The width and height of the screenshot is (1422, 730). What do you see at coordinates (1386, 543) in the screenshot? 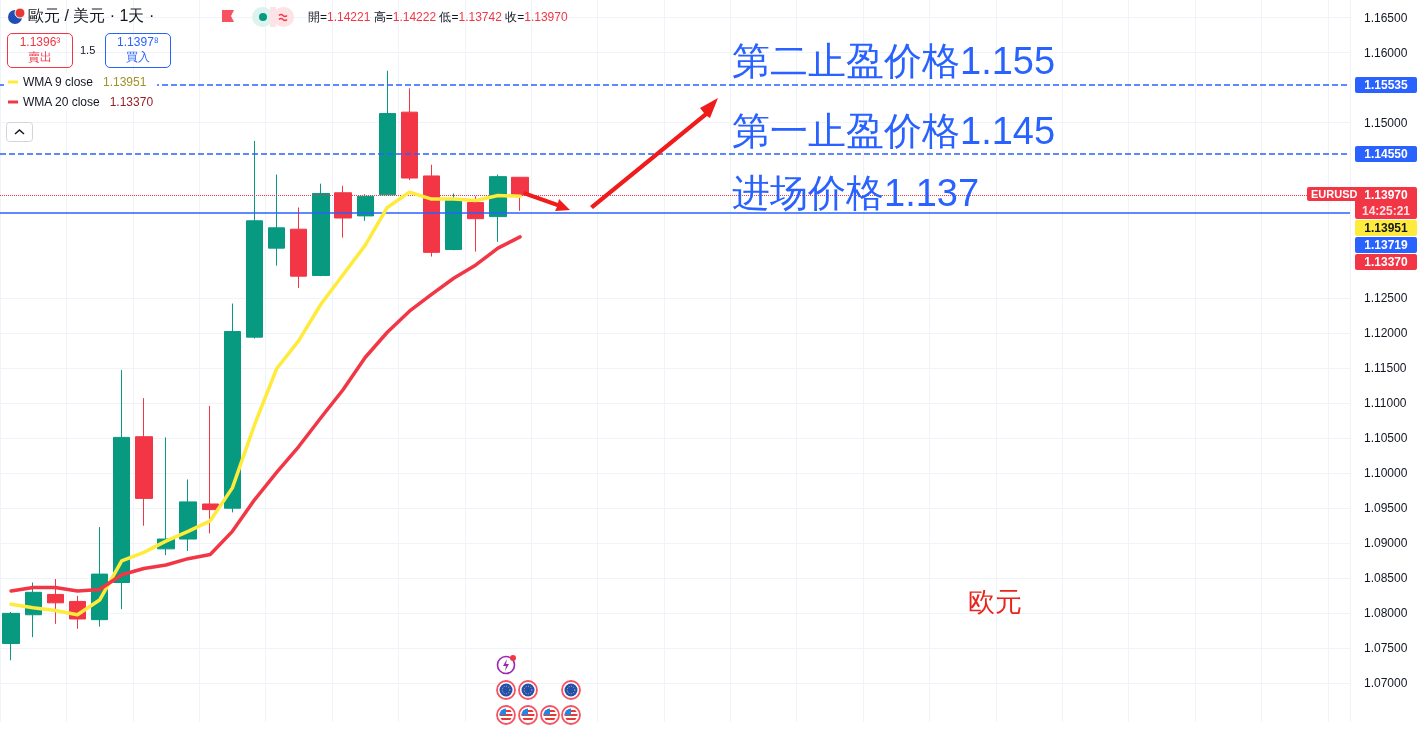
I see `y-tick-label: 1.09000` at bounding box center [1386, 543].